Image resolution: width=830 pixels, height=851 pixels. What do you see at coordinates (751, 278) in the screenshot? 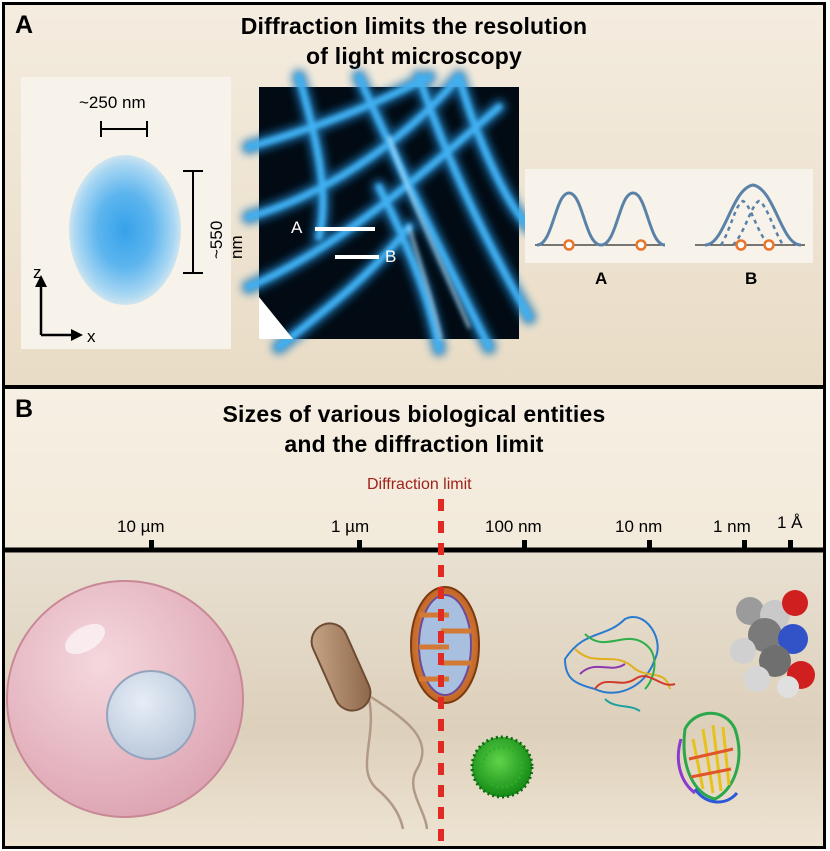
I see `profile-label-b: B` at bounding box center [751, 278].